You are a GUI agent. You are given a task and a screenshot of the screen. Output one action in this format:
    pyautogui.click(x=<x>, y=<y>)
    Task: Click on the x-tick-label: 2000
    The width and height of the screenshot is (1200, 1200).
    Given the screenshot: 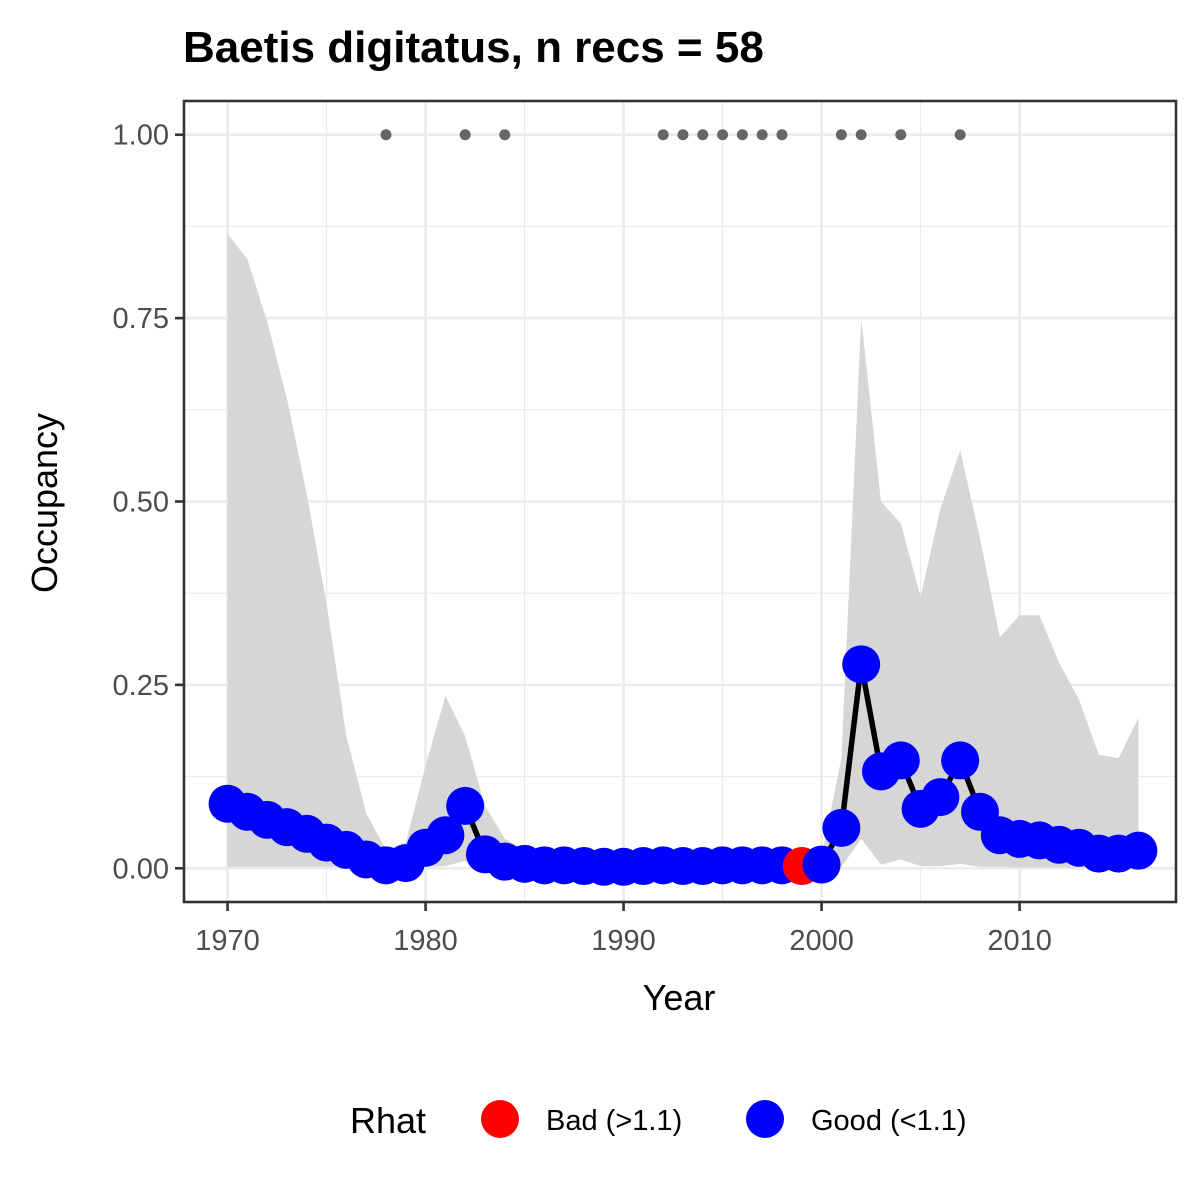 What is the action you would take?
    pyautogui.click(x=821, y=941)
    